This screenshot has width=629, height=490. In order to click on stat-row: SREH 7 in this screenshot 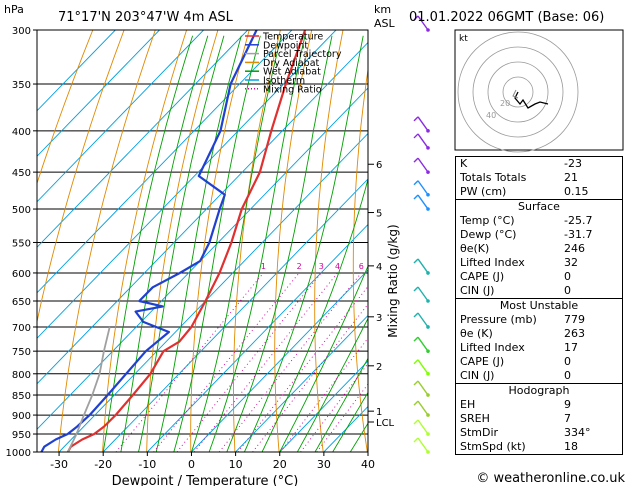, I will do `click(539, 419)`.